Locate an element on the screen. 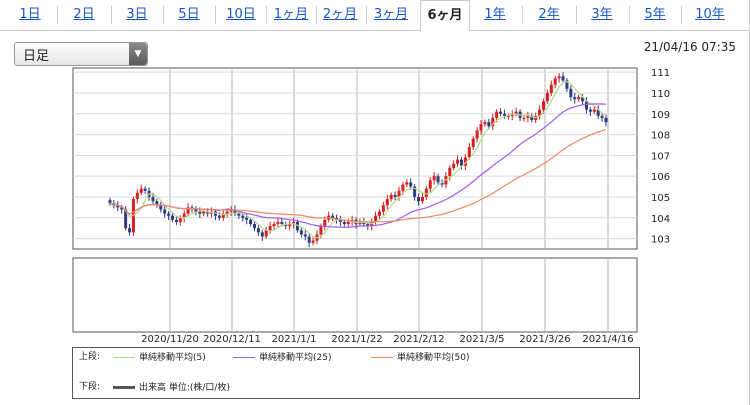 The height and width of the screenshot is (405, 750). tab-period-11: 3年 is located at coordinates (602, 15).